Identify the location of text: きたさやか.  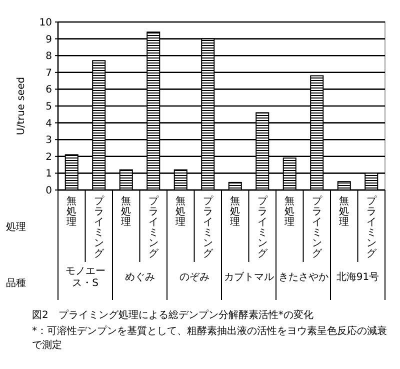
(303, 277).